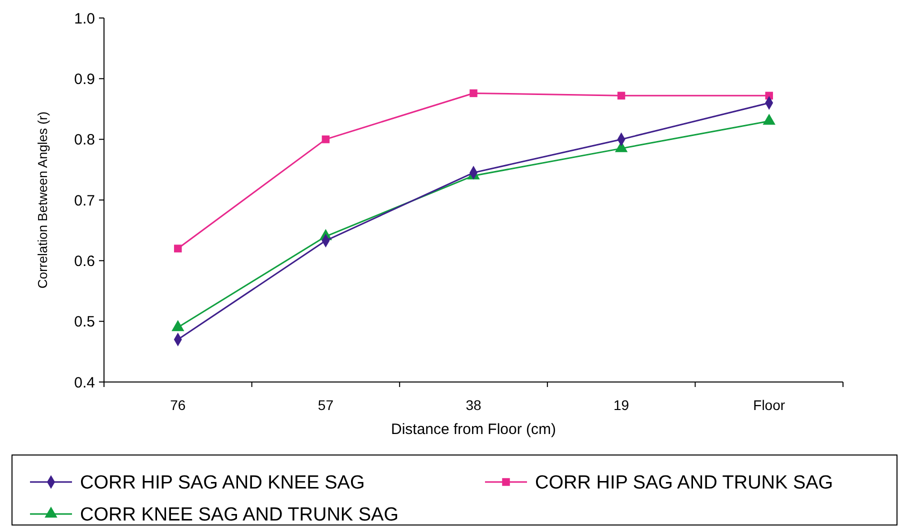 The image size is (901, 527). What do you see at coordinates (84, 19) in the screenshot?
I see `y-tick-label: 1.0` at bounding box center [84, 19].